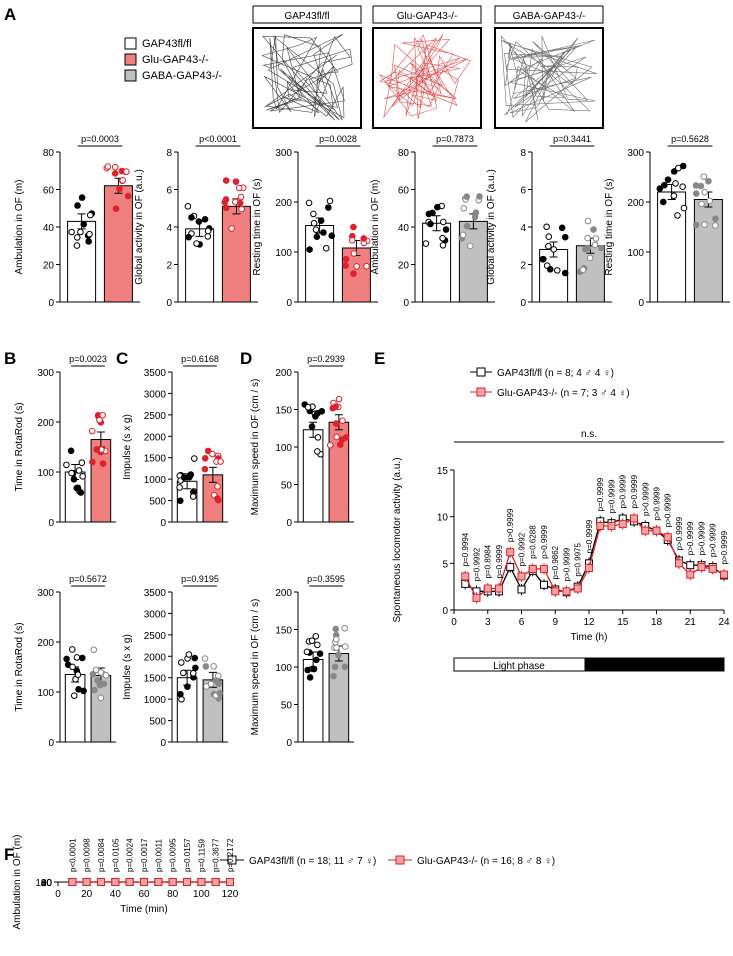  I want to click on p-value: p<0.0001, so click(218, 139).